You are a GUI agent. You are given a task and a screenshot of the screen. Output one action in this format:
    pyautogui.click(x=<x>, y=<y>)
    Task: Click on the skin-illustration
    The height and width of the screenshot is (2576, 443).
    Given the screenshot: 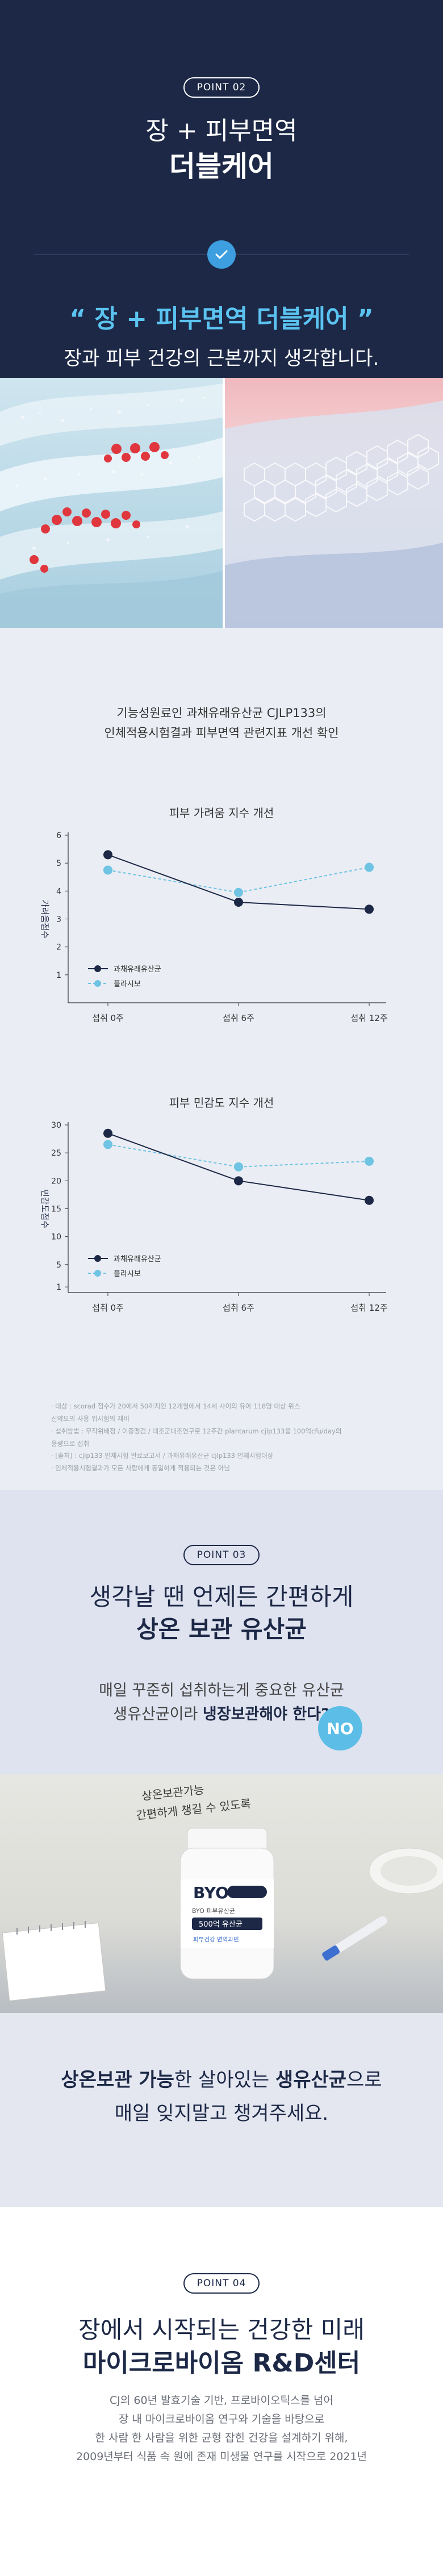 What is the action you would take?
    pyautogui.click(x=334, y=503)
    